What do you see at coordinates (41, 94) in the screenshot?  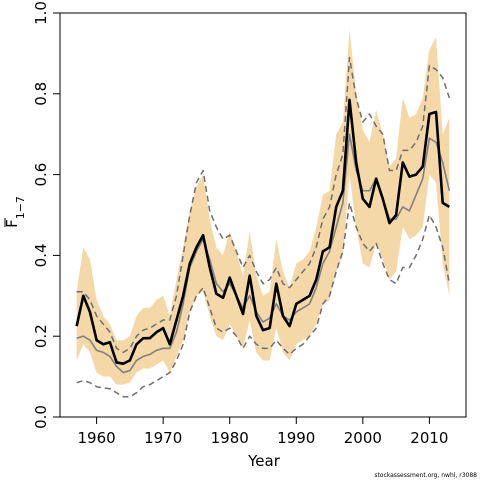 I see `y-tick-label: 0.8` at bounding box center [41, 94].